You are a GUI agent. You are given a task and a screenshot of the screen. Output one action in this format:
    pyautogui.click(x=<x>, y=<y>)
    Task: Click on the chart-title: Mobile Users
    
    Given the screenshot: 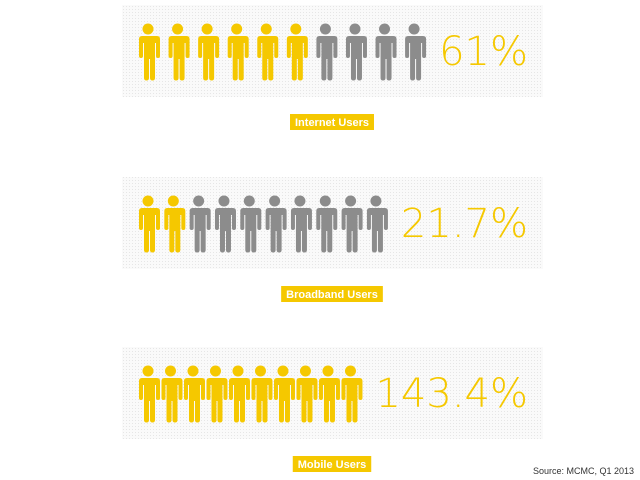 What is the action you would take?
    pyautogui.click(x=332, y=465)
    